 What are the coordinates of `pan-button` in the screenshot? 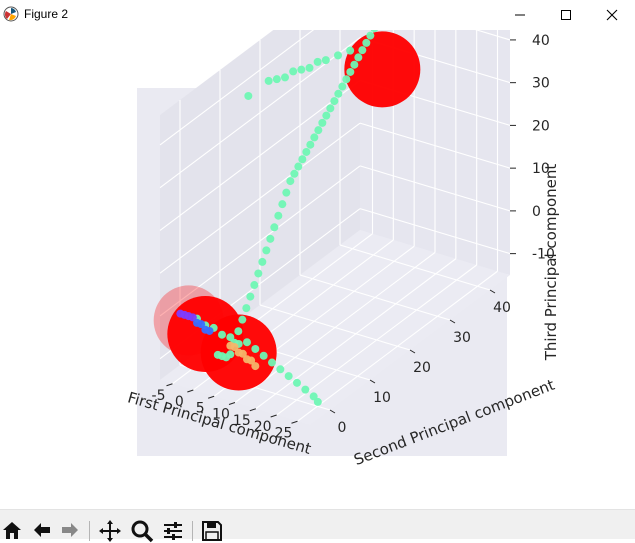 It's located at (110, 531).